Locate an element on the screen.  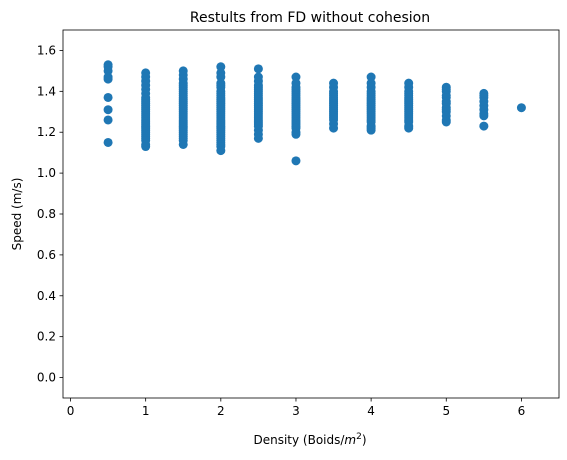
x-tick-label: 0 is located at coordinates (71, 411).